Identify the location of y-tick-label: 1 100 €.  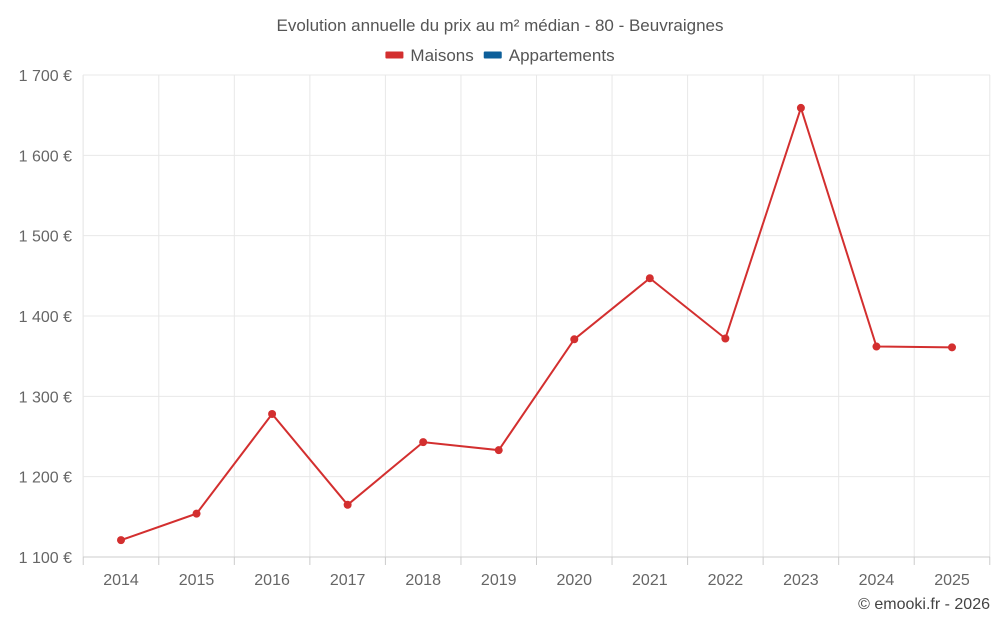
(45, 558).